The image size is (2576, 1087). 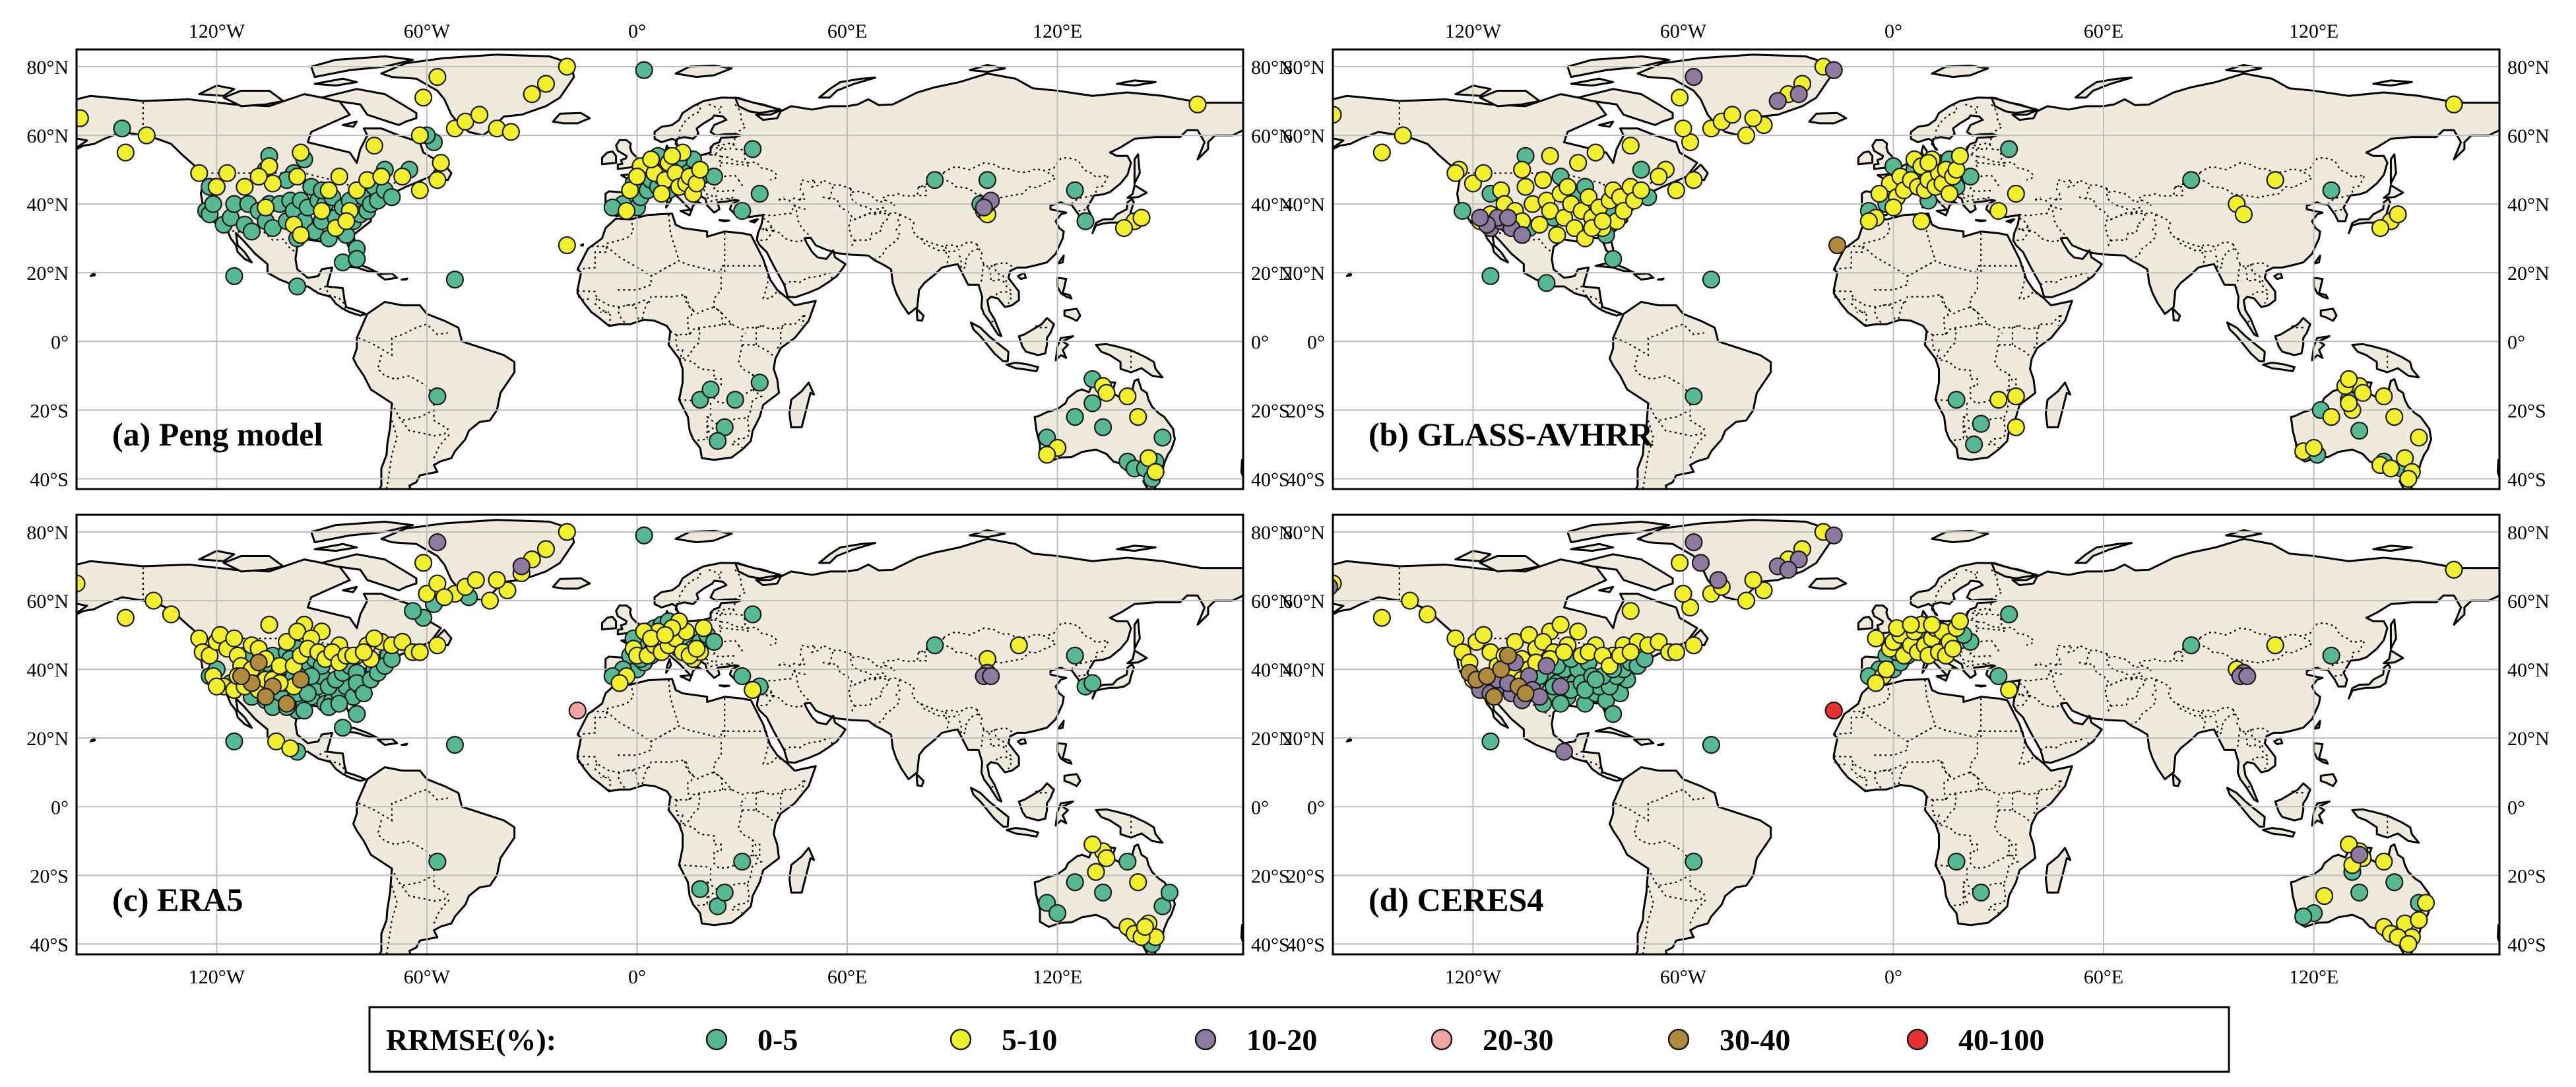 I want to click on legend-title: RRMSE(%):, so click(x=471, y=1040).